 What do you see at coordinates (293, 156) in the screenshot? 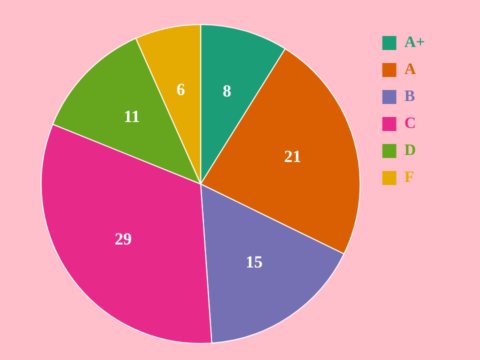
I see `data-label: 21` at bounding box center [293, 156].